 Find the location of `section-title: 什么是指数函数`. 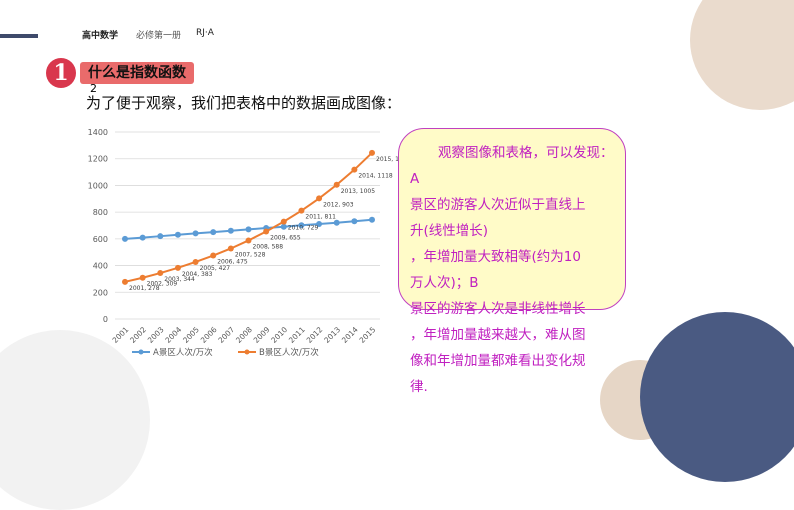

section-title: 什么是指数函数 is located at coordinates (137, 73).